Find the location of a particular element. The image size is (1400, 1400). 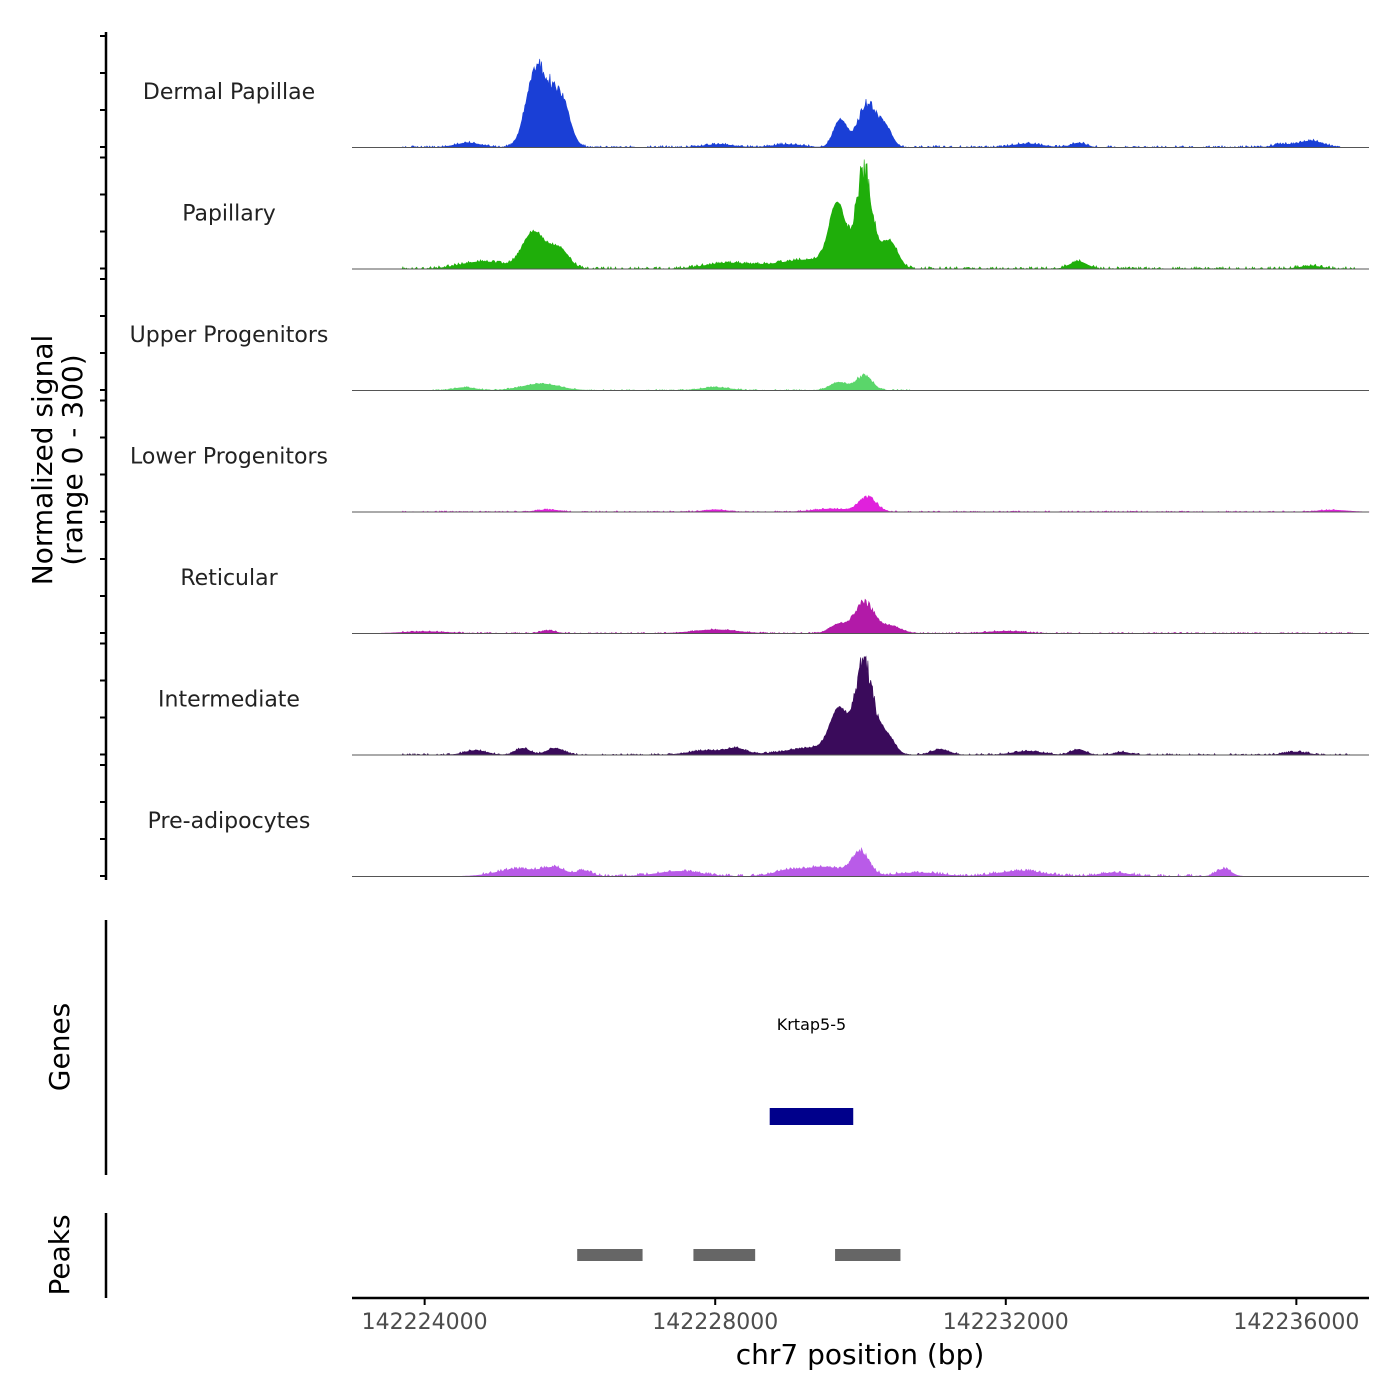

track-5: Reticular is located at coordinates (774, 600).